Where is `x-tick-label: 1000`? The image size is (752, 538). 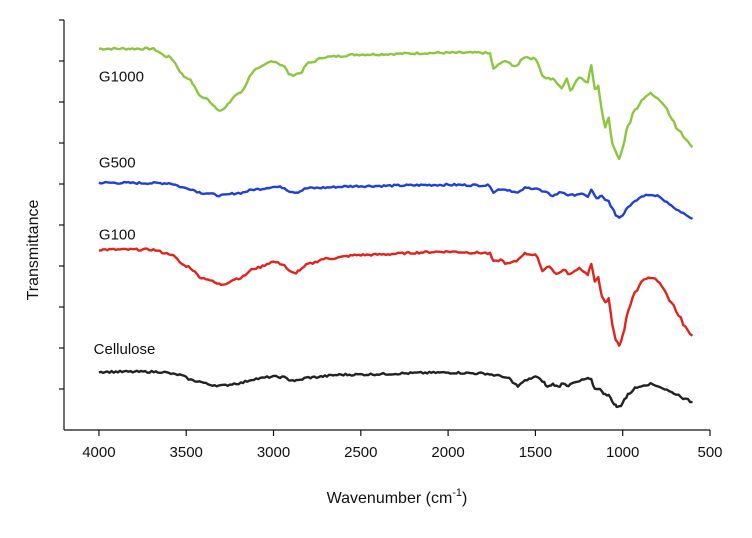
x-tick-label: 1000 is located at coordinates (622, 452).